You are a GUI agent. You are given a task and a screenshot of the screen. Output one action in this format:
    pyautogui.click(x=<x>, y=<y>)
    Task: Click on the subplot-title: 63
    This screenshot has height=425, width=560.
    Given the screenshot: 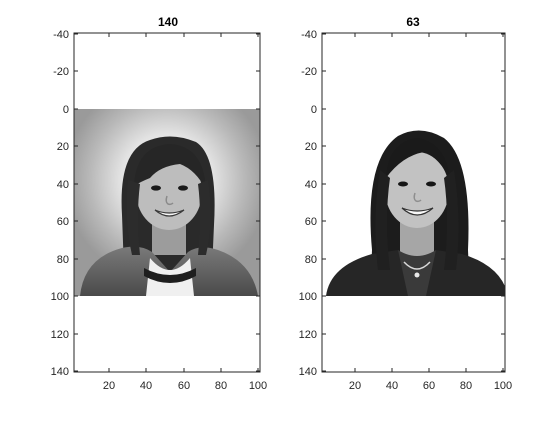 What is the action you would take?
    pyautogui.click(x=413, y=22)
    